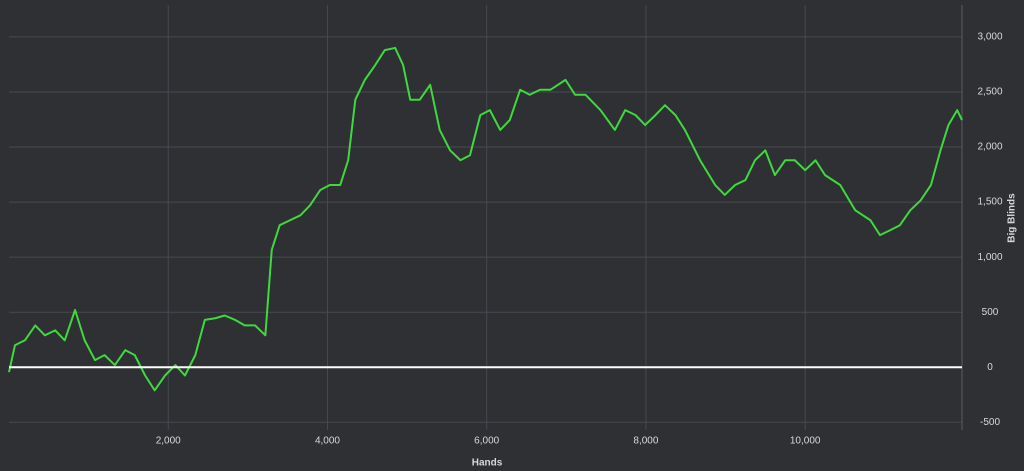 This screenshot has width=1024, height=471. What do you see at coordinates (990, 422) in the screenshot?
I see `y-tick-label: -500` at bounding box center [990, 422].